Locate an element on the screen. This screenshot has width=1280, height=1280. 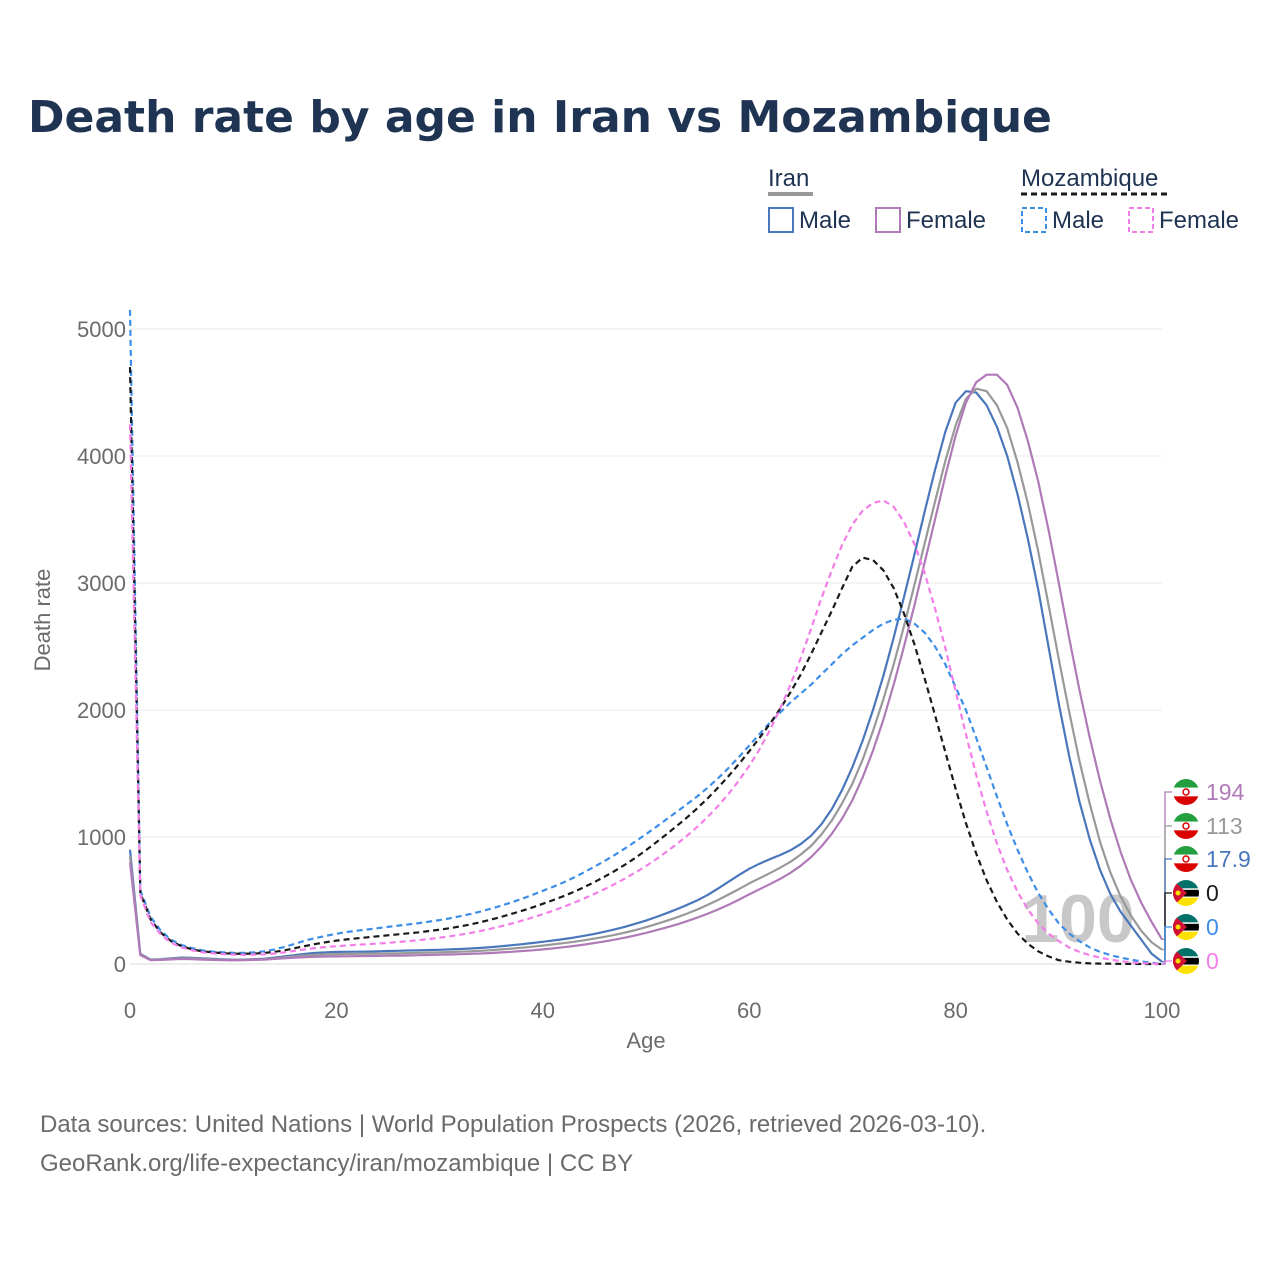
end-labels: 194 113 17.9 0 0 0 is located at coordinates (1206, 876).